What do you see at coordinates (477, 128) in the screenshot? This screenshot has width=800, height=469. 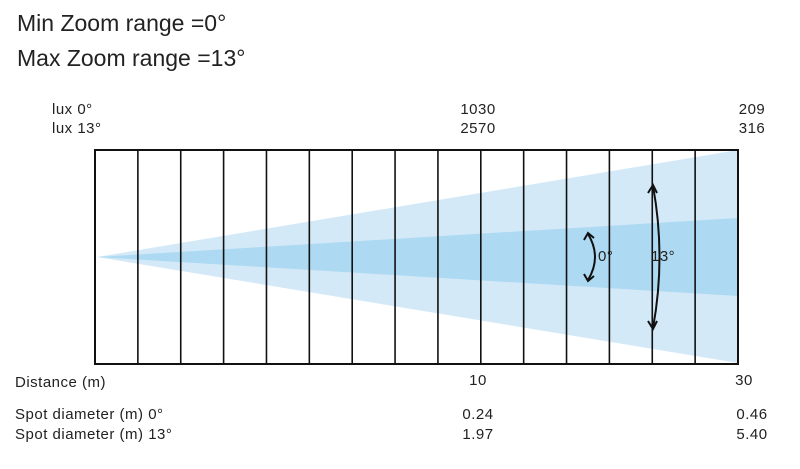 I see `lux-value: 2570` at bounding box center [477, 128].